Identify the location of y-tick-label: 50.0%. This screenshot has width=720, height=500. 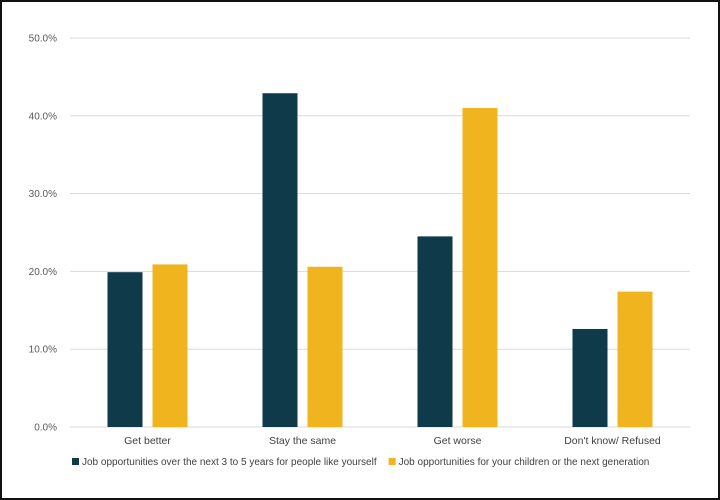
(43, 39).